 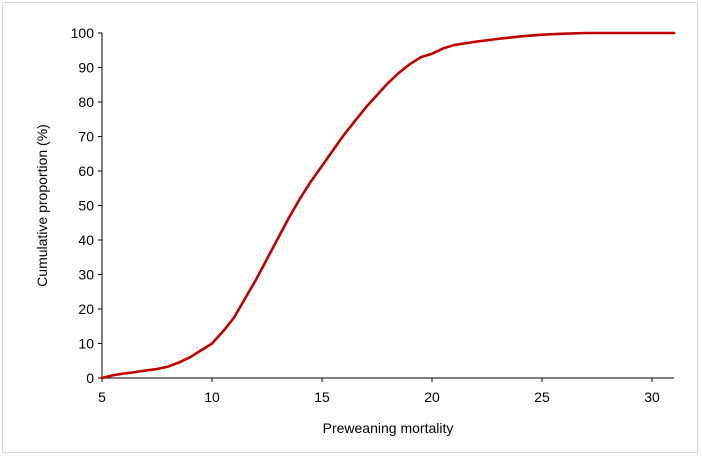 What do you see at coordinates (322, 397) in the screenshot?
I see `x-tick-label: 15` at bounding box center [322, 397].